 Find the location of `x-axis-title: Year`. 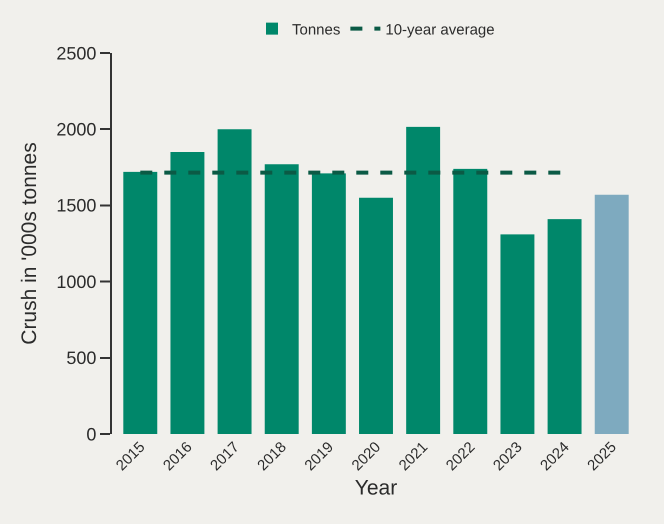

x-axis-title: Year is located at coordinates (376, 488).